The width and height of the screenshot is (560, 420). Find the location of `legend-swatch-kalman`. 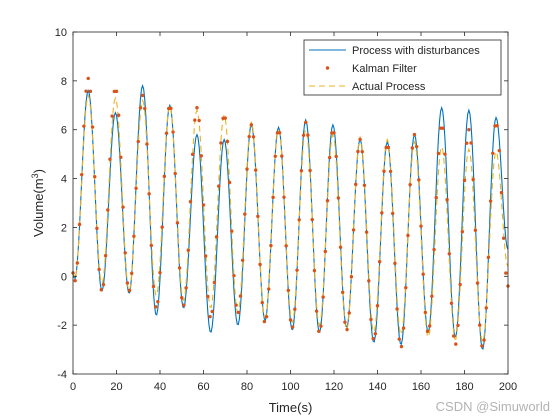

legend-swatch-kalman is located at coordinates (327, 68).